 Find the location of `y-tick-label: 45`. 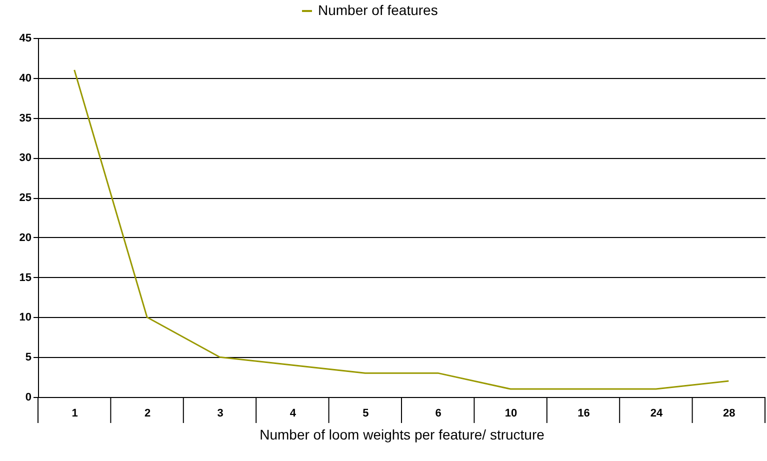

y-tick-label: 45 is located at coordinates (25, 38).